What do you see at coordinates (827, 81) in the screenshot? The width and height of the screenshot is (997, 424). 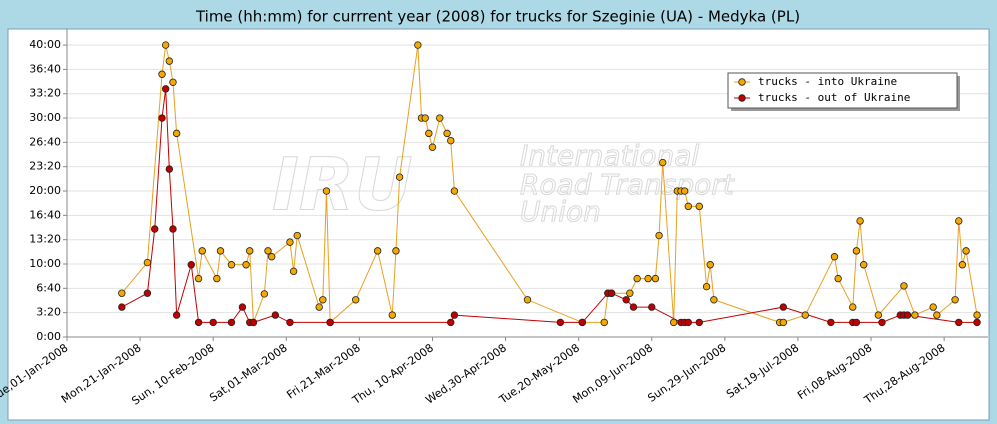 I see `legend-label: trucks - into Ukraine` at bounding box center [827, 81].